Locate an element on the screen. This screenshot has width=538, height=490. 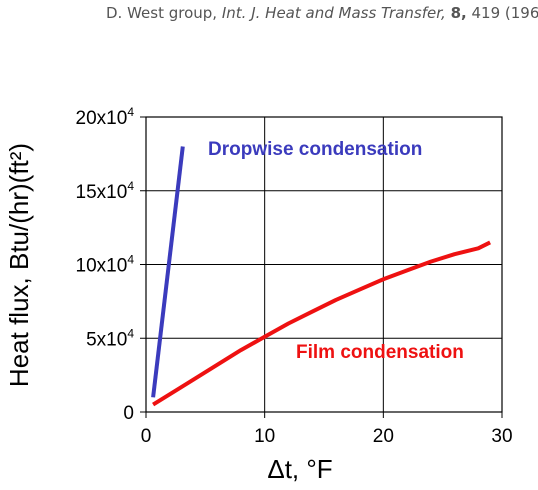
y-tick-label: 0 is located at coordinates (128, 413).